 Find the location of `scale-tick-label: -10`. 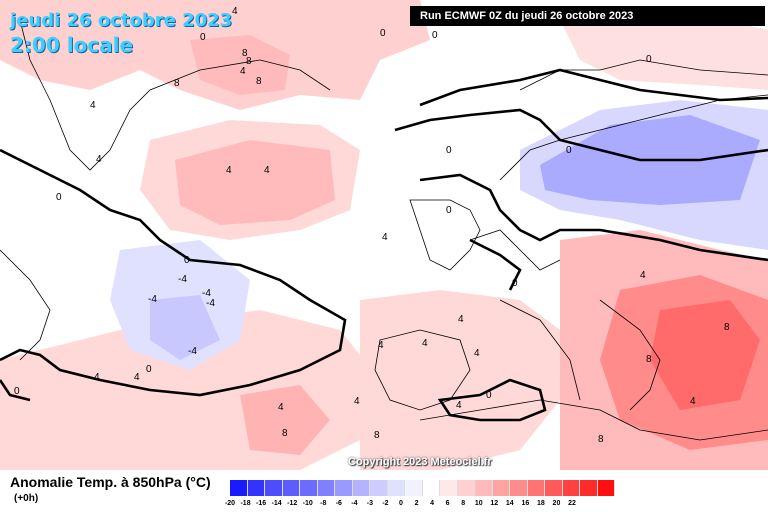

scale-tick-label: -10 is located at coordinates (307, 503).